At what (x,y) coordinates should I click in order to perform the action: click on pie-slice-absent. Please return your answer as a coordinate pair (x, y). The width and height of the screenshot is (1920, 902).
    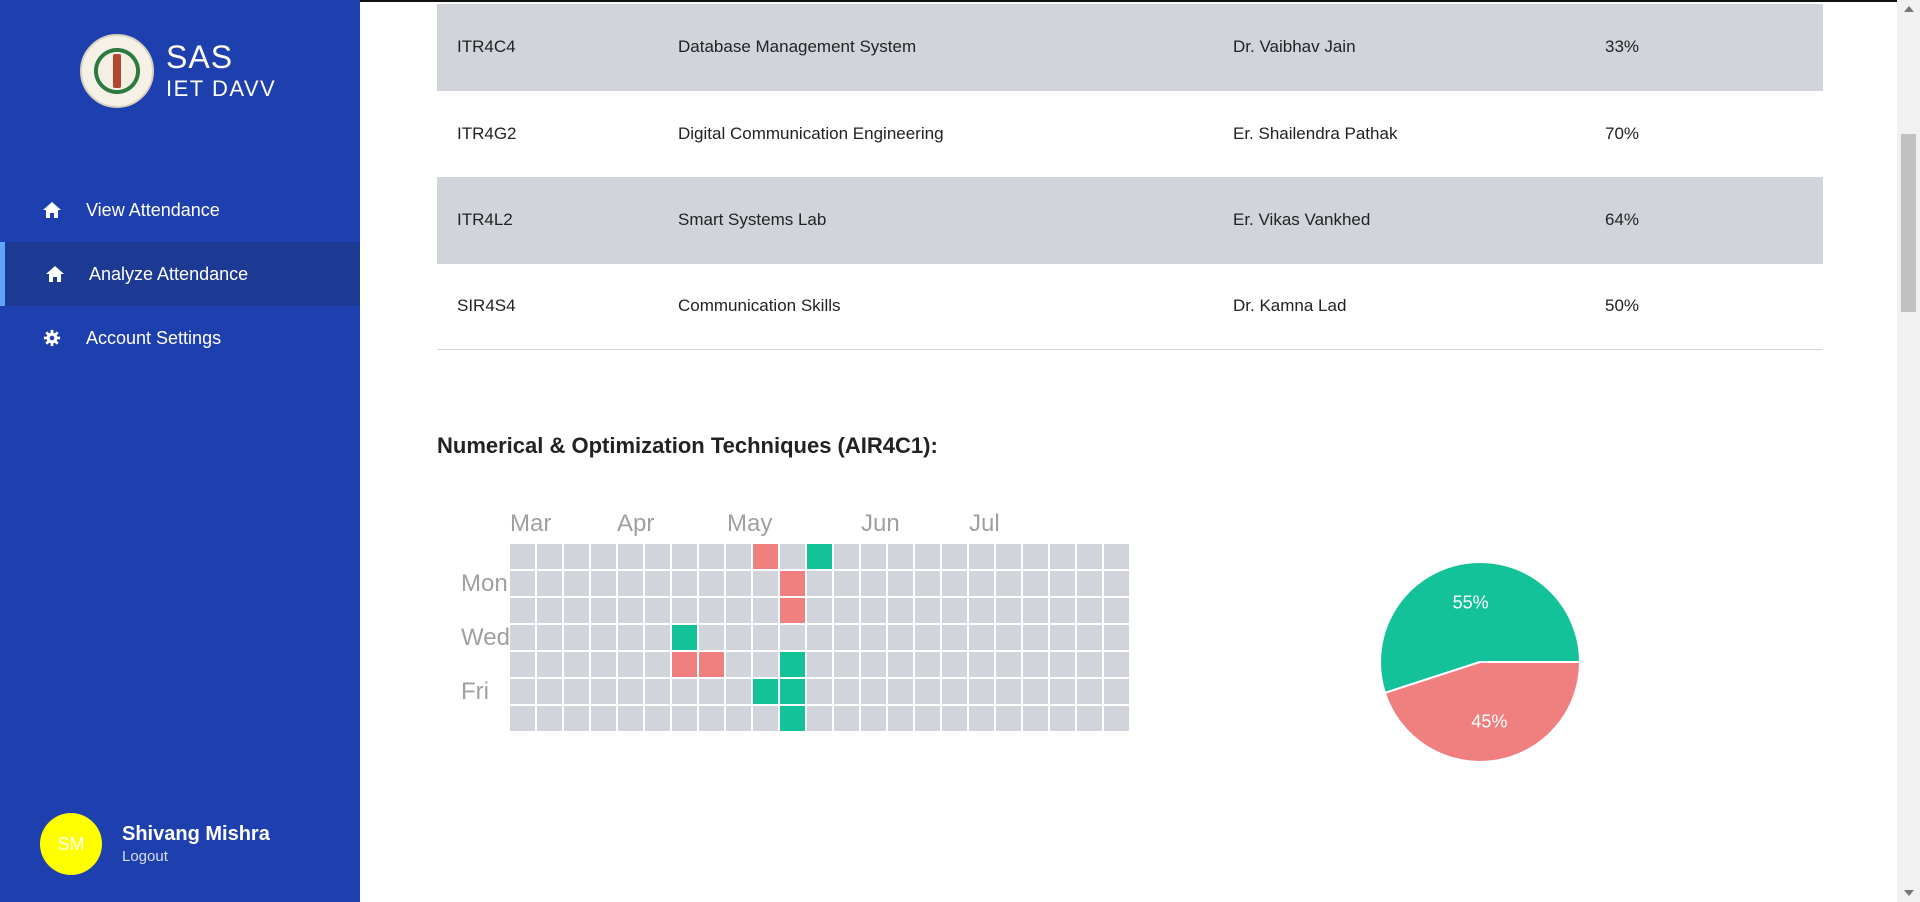
    Looking at the image, I should click on (1482, 712).